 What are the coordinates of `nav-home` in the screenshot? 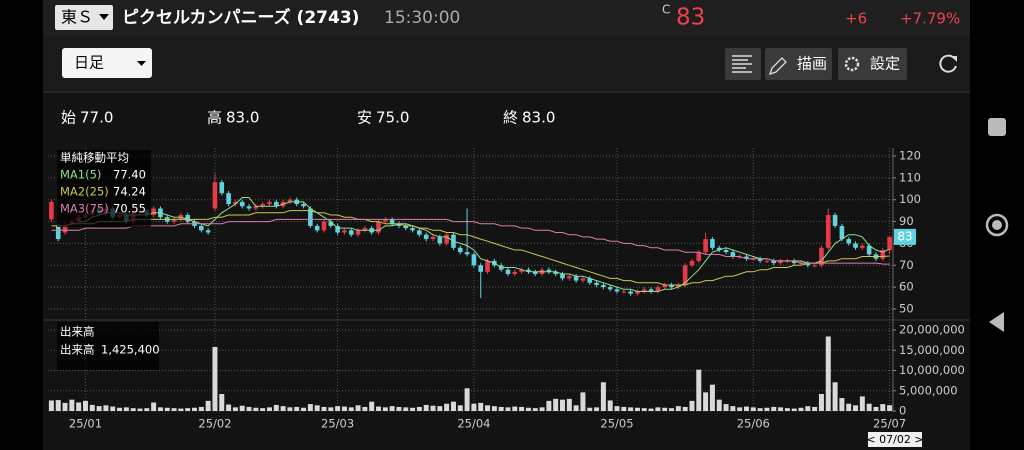 It's located at (997, 225).